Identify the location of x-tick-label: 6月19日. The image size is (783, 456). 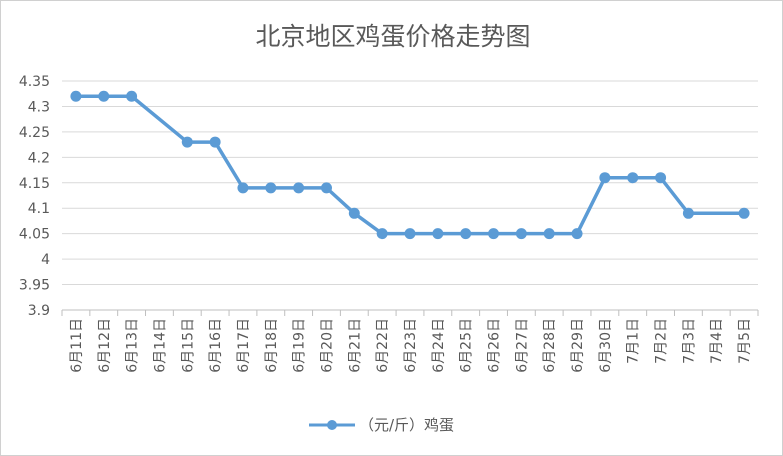
(300, 345).